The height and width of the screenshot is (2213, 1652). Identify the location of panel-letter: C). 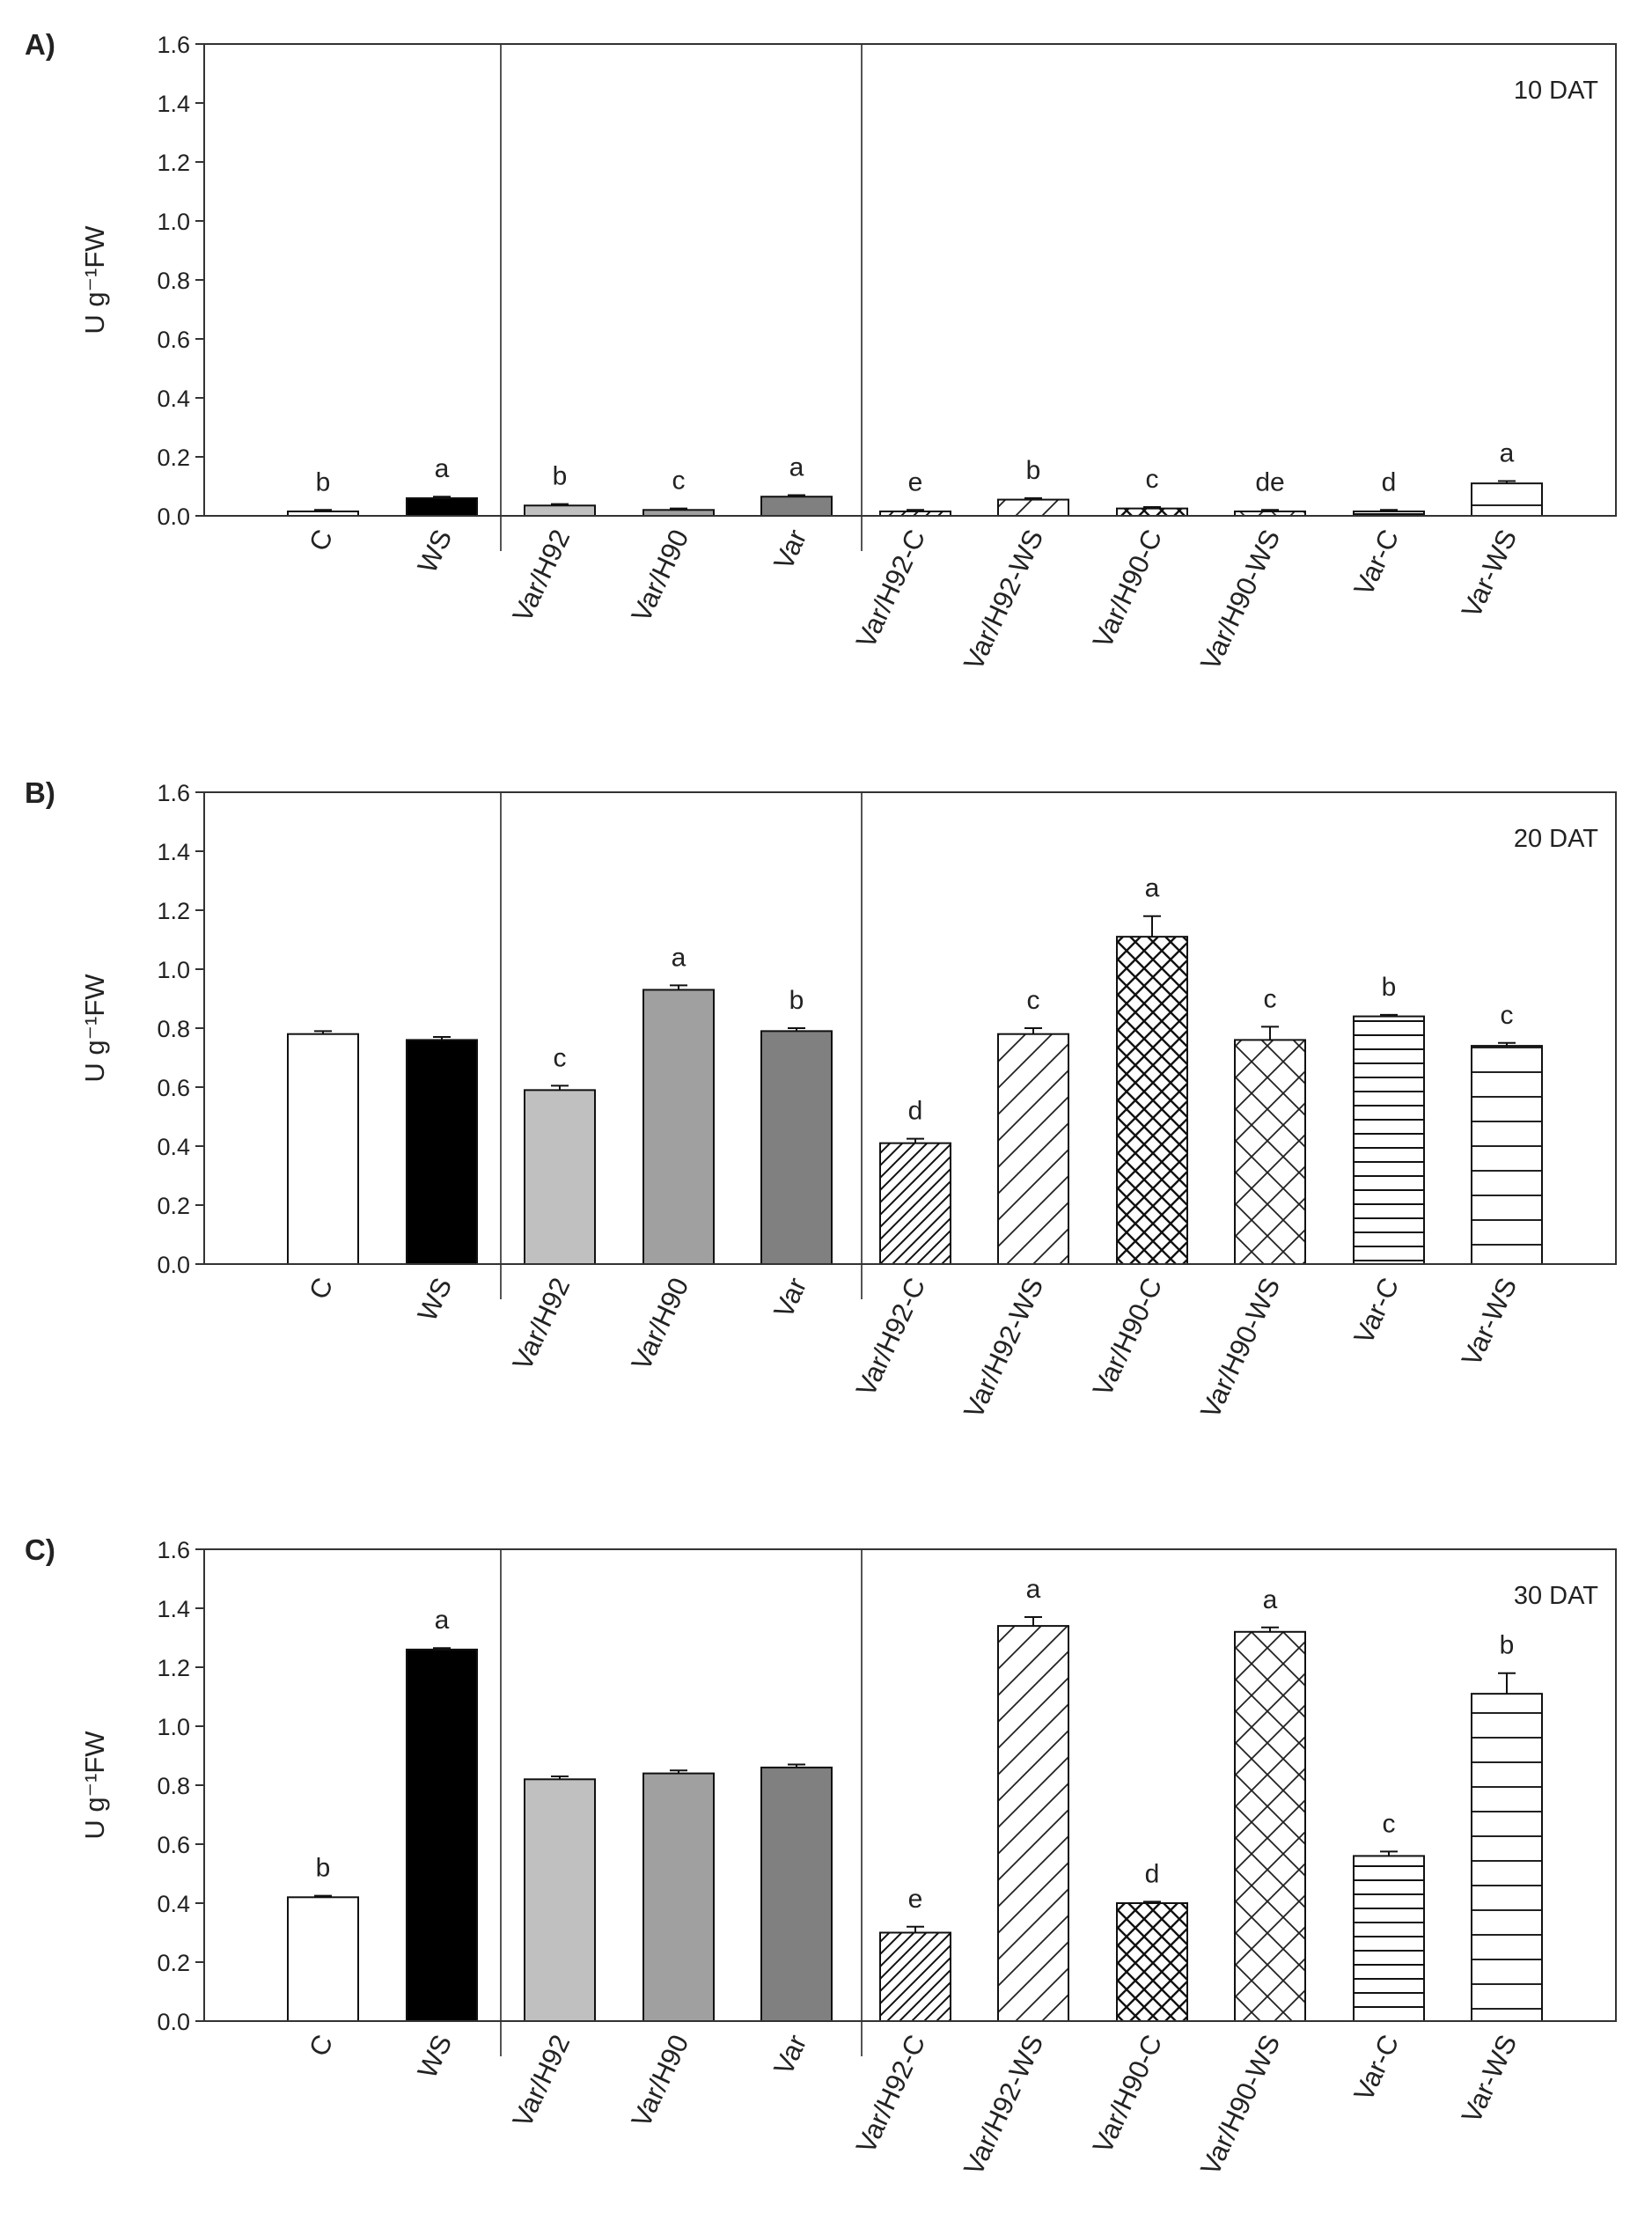
(40, 1549).